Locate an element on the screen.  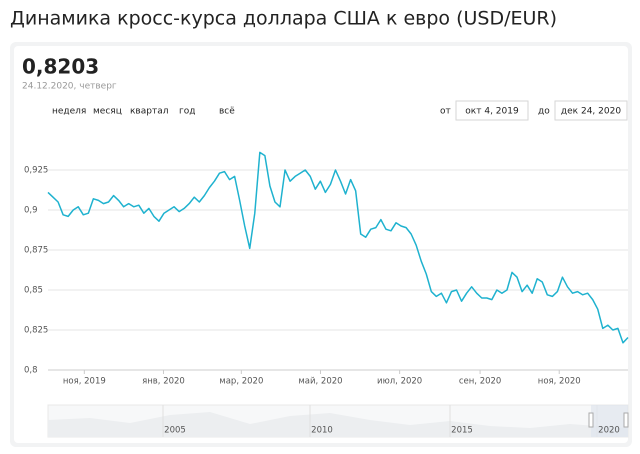
from-input is located at coordinates (492, 110).